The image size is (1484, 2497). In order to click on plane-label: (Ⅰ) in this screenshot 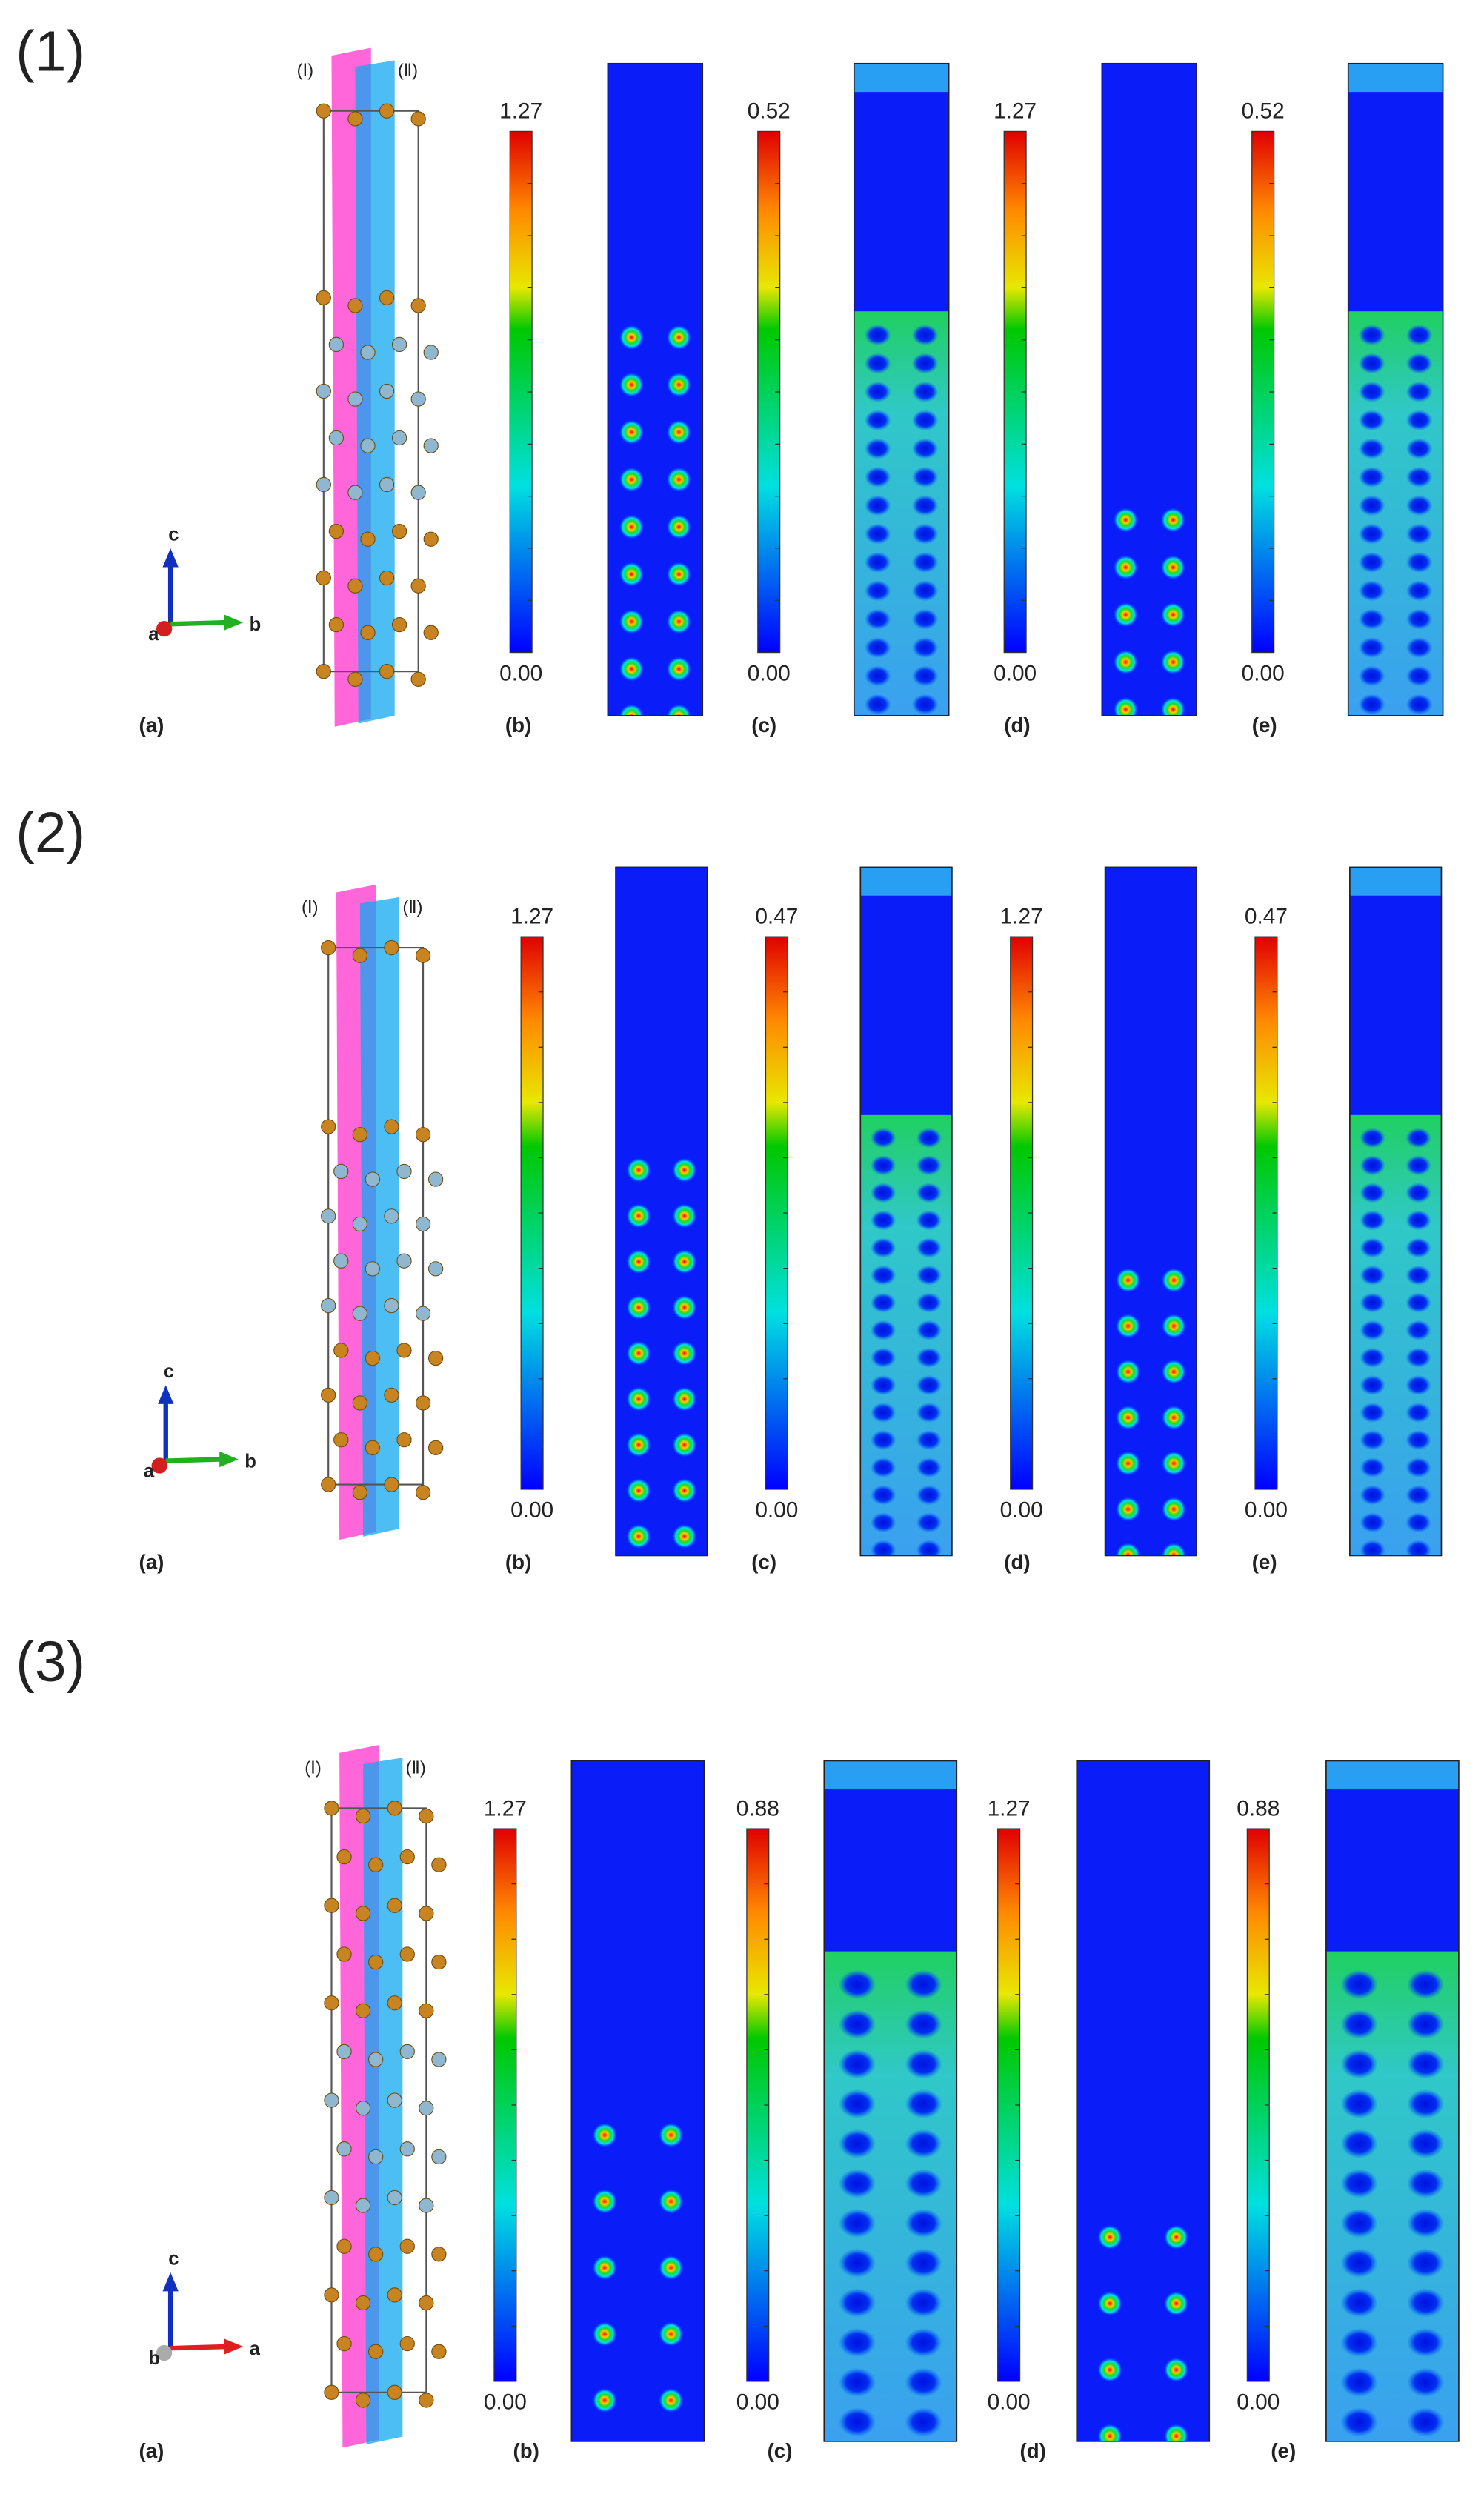, I will do `click(310, 907)`.